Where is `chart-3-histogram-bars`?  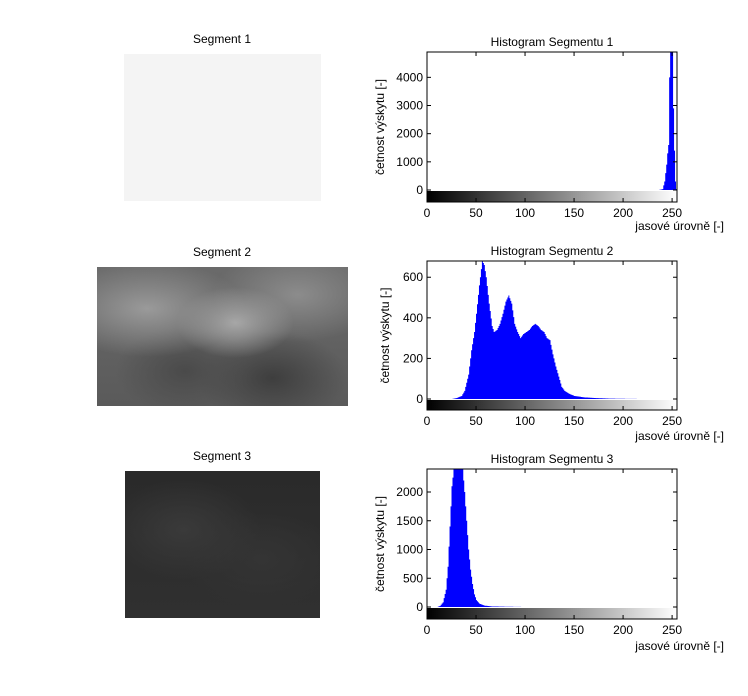 chart-3-histogram-bars is located at coordinates (481, 538).